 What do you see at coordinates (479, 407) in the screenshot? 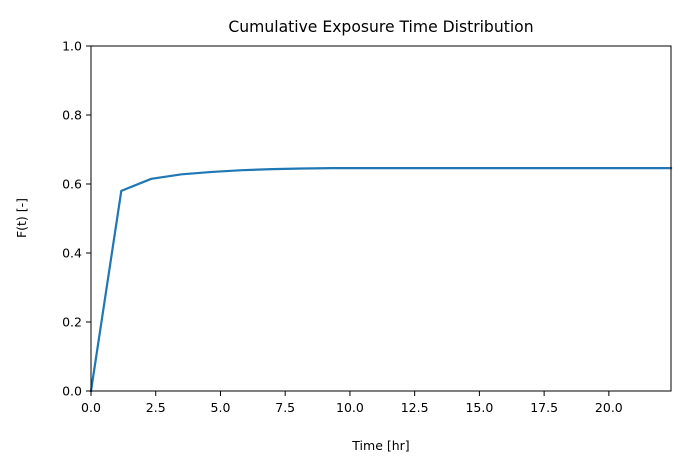
I see `x-tick-label: 15.0` at bounding box center [479, 407].